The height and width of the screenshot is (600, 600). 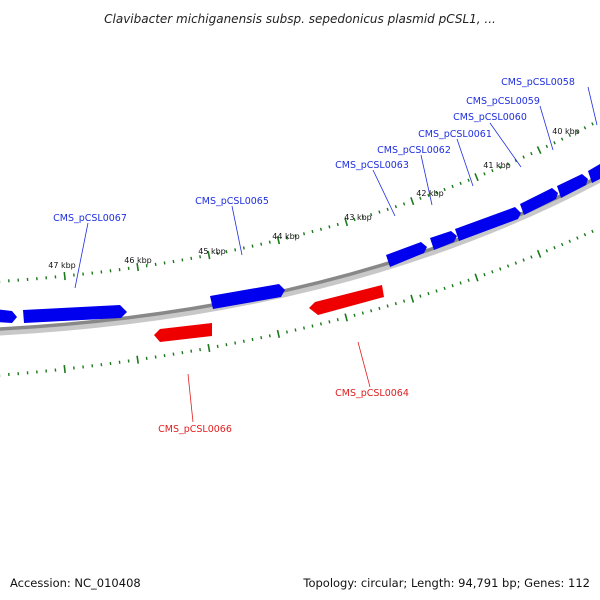 I want to click on gene-label-cms-pcsl0059: CMS_pCSL0059, so click(x=503, y=101).